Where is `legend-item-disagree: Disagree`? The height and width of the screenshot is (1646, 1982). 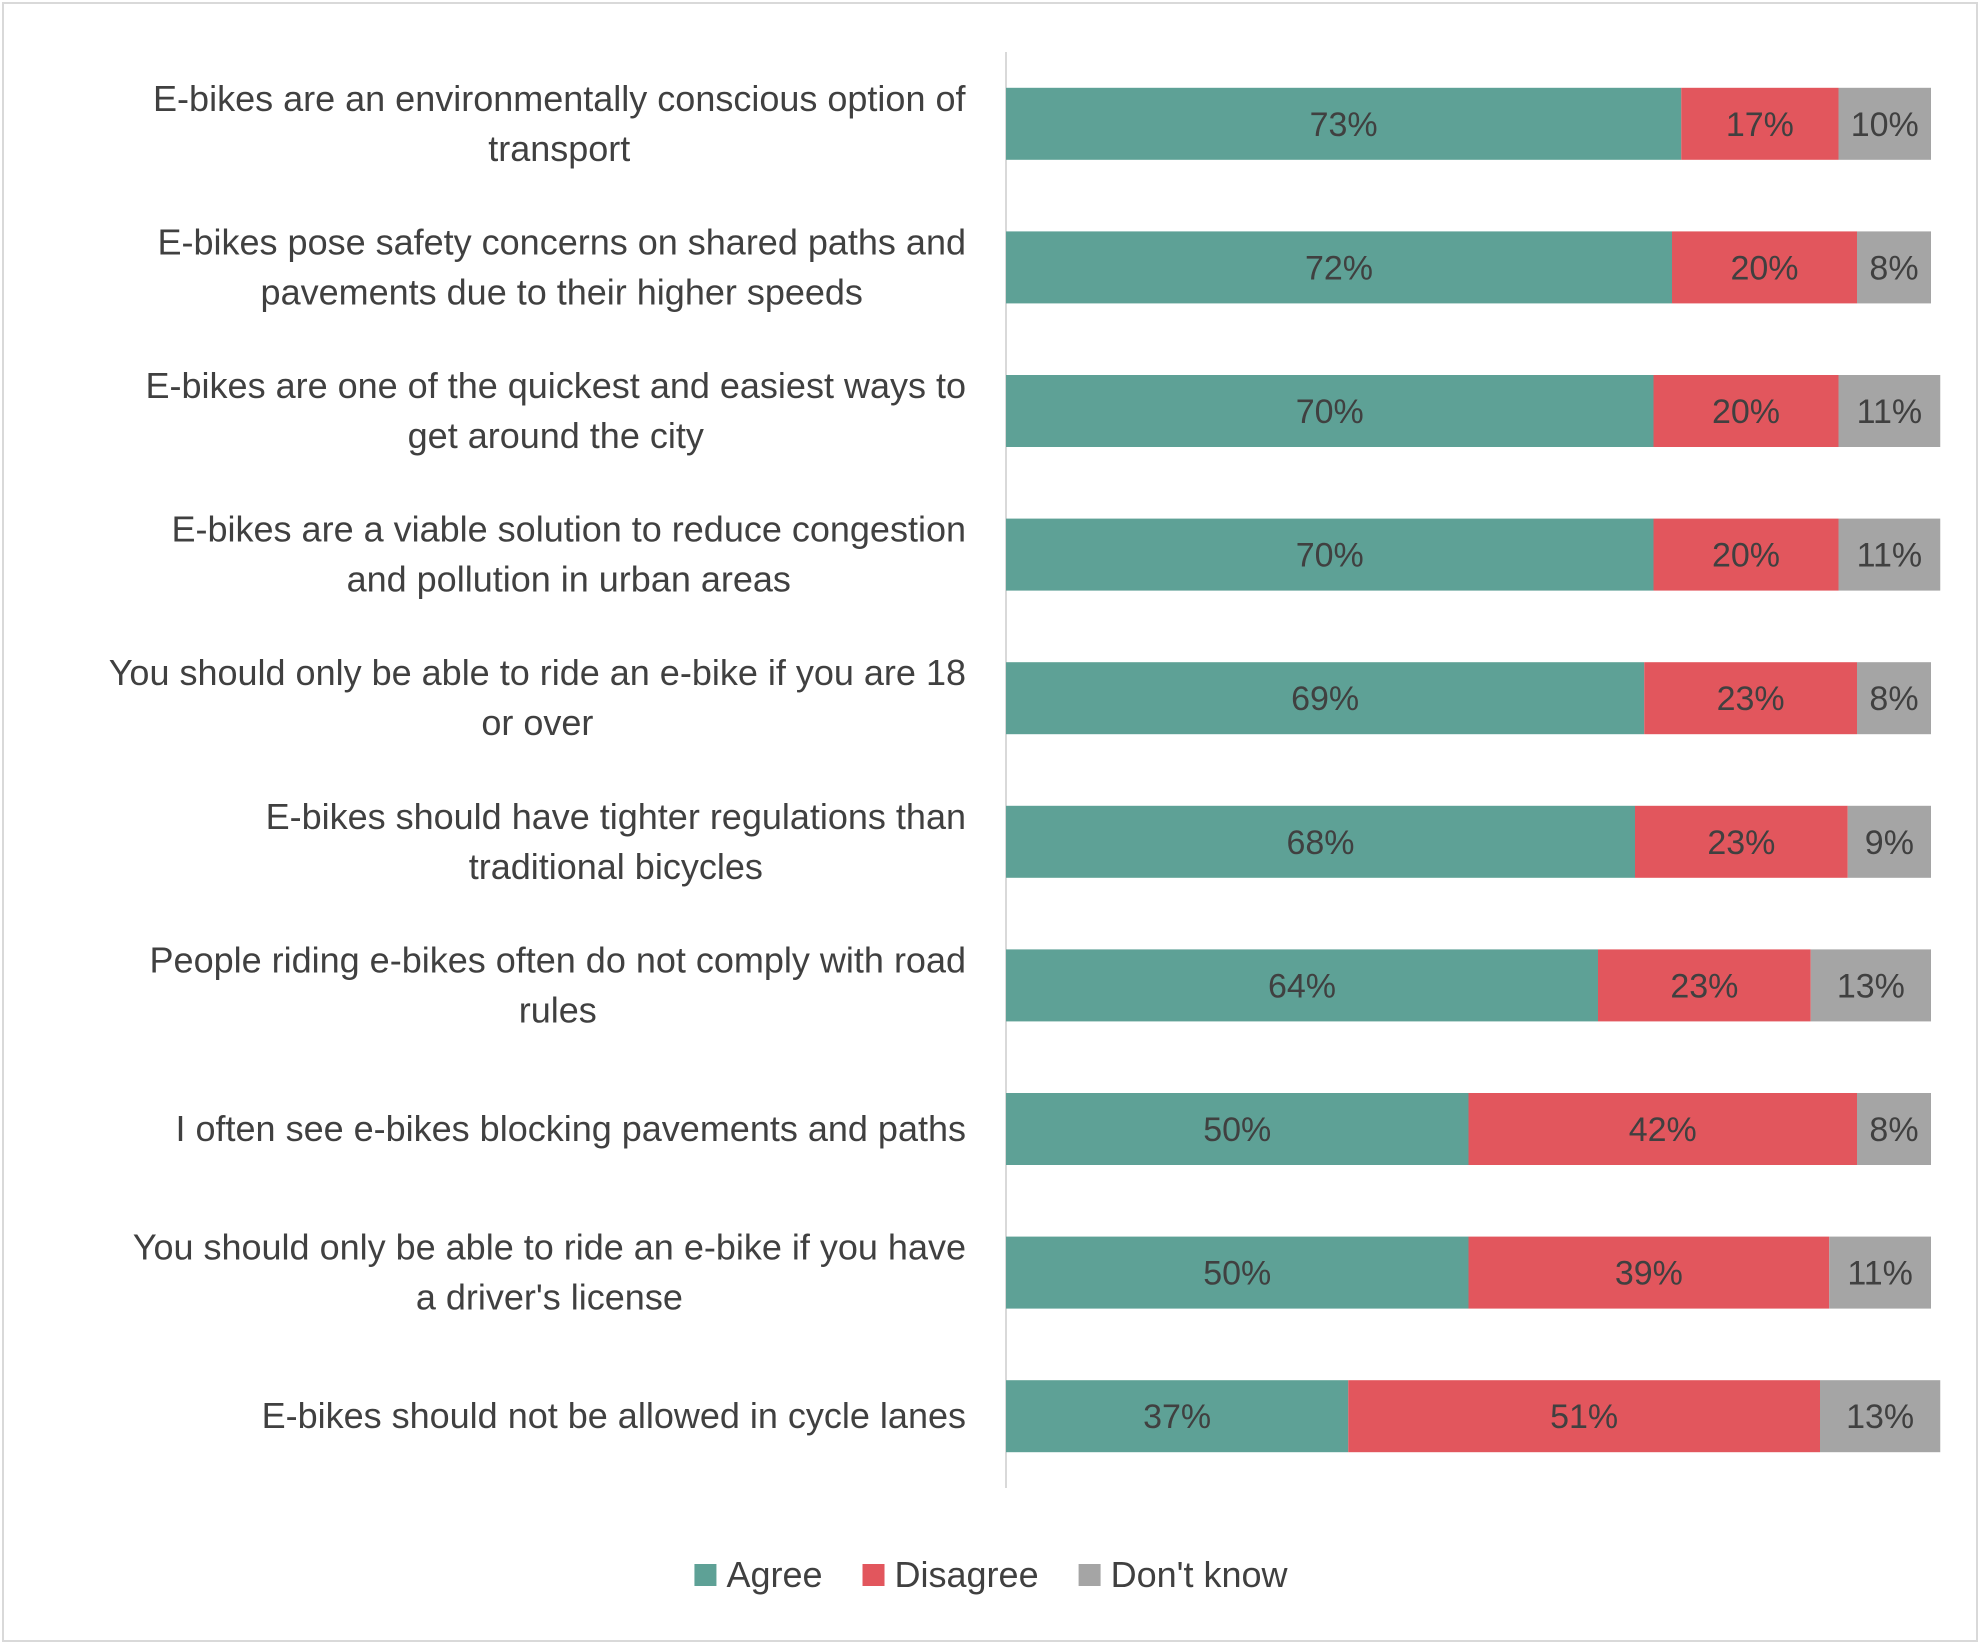 legend-item-disagree: Disagree is located at coordinates (950, 1574).